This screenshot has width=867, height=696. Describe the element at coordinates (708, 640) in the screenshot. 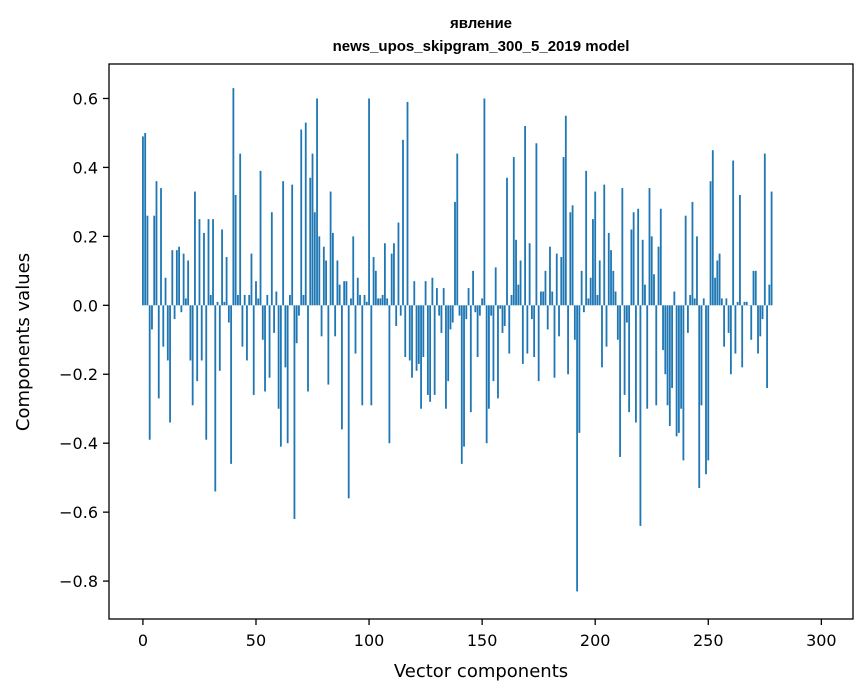

I see `x-tick-label: 250` at that location.